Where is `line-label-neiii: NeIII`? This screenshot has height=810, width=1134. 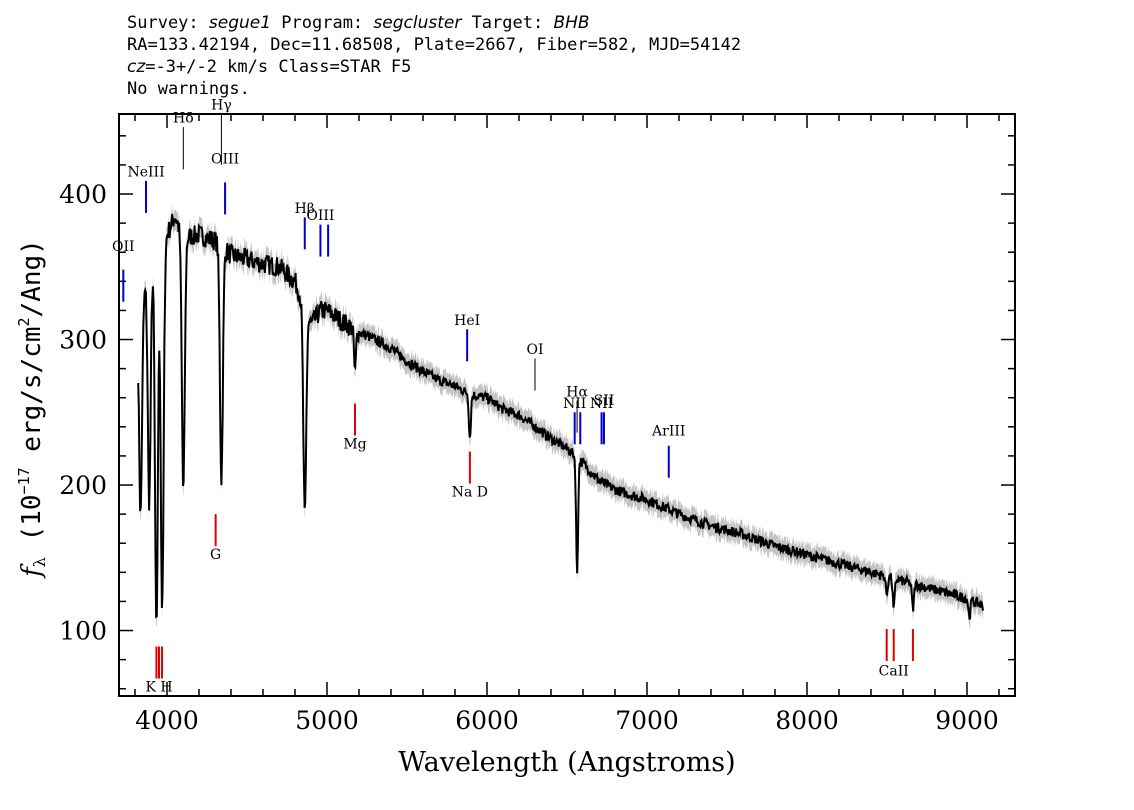
line-label-neiii: NeIII is located at coordinates (145, 173).